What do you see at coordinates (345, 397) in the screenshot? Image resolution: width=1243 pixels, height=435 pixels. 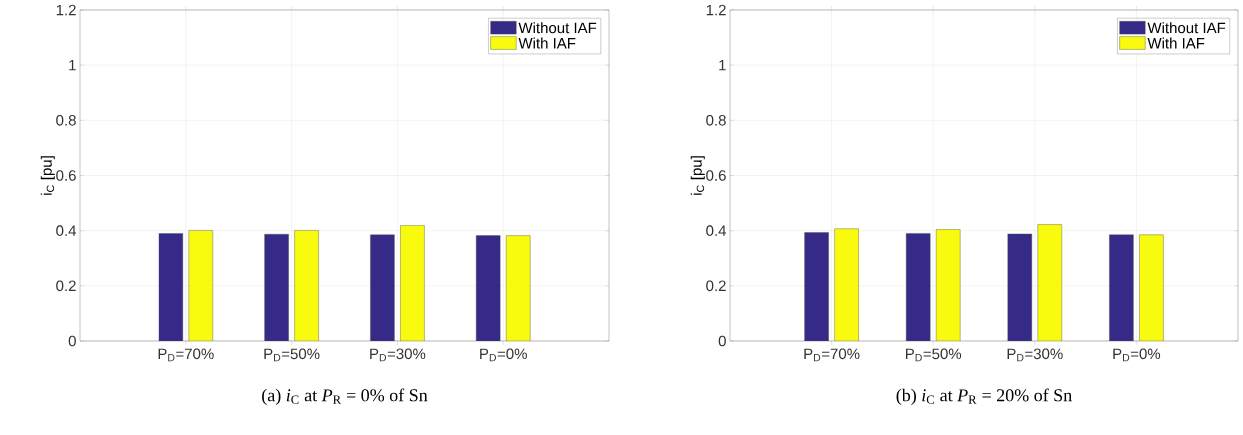 I see `text: (a) i$_{C}$ at P$_{R}$ = 0% of Sn` at bounding box center [345, 397].